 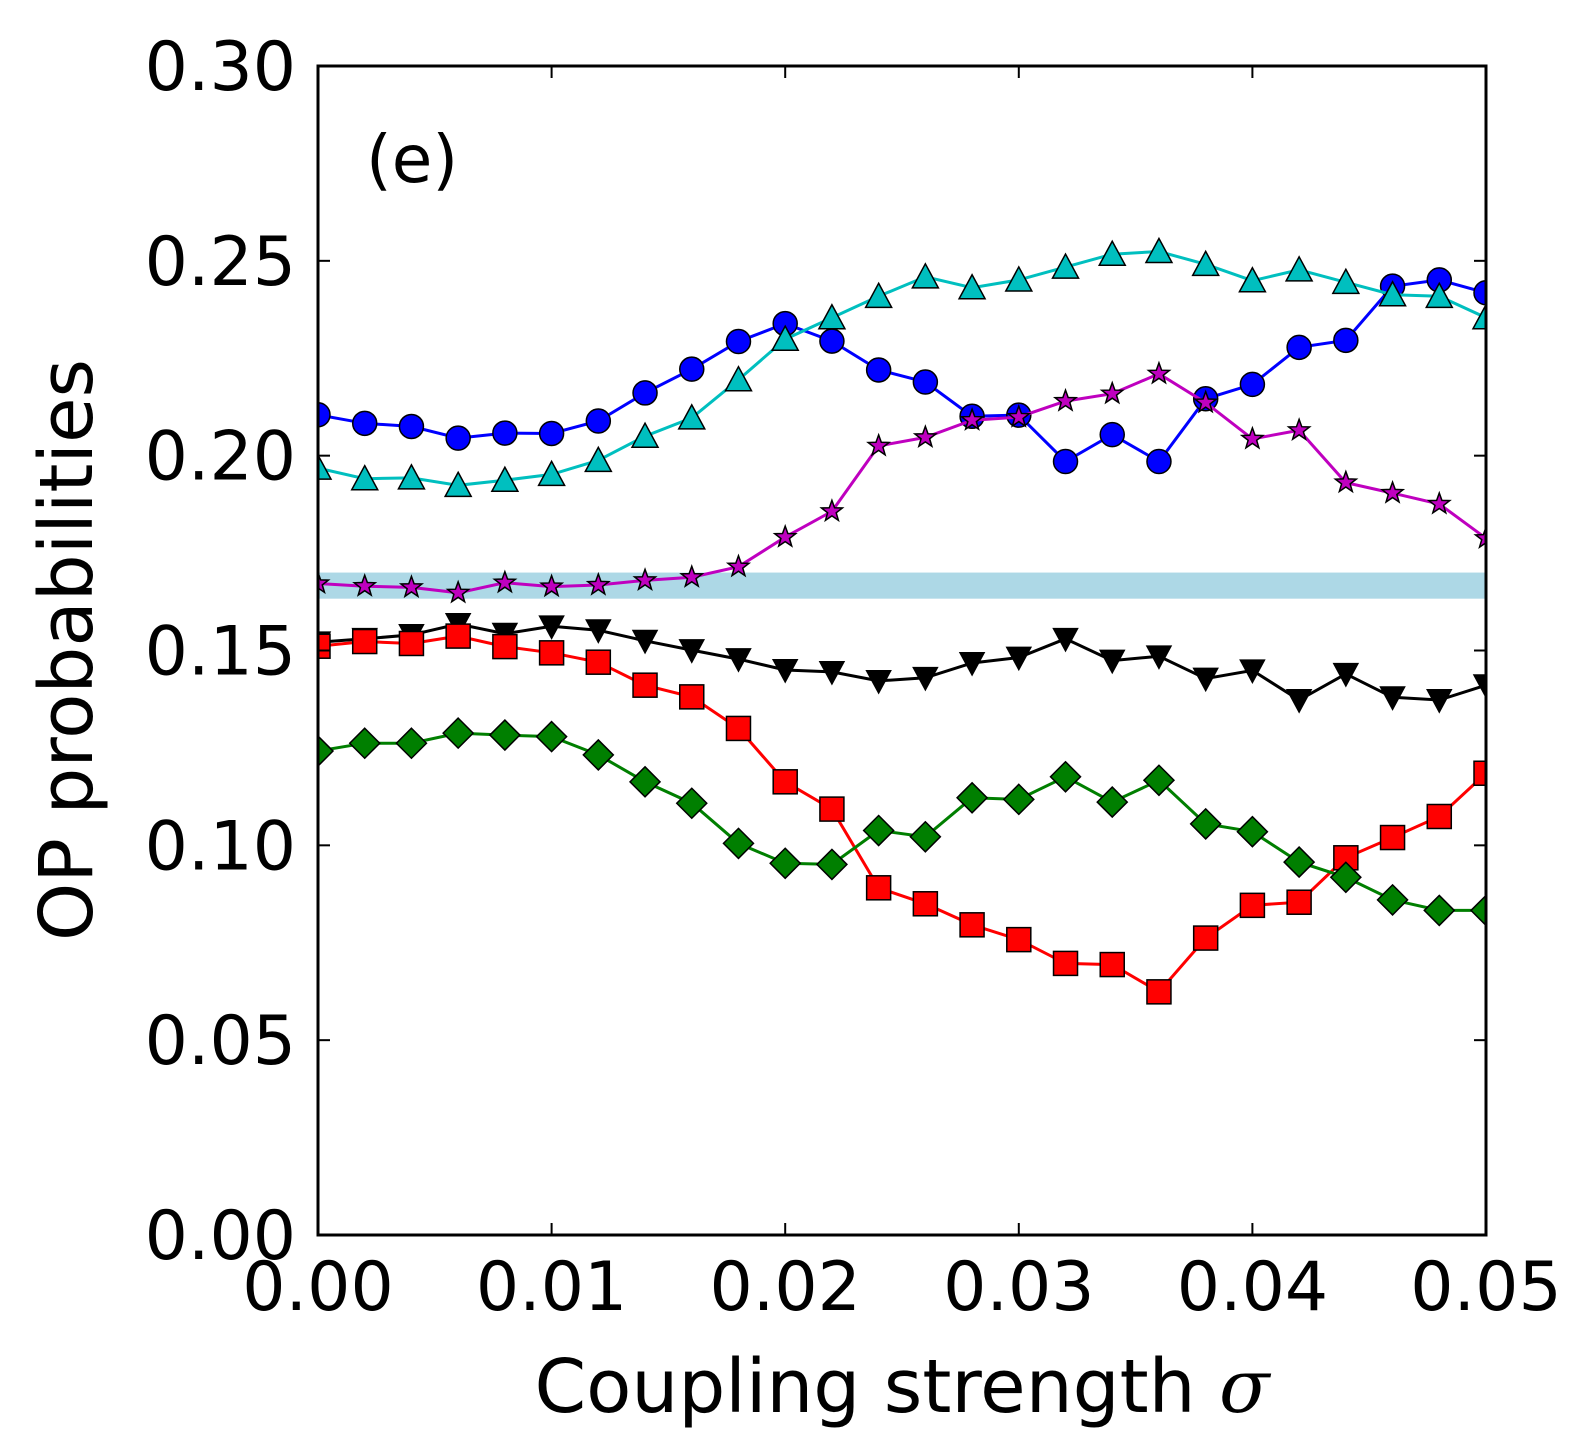 What do you see at coordinates (902, 585) in the screenshot?
I see `reference-band` at bounding box center [902, 585].